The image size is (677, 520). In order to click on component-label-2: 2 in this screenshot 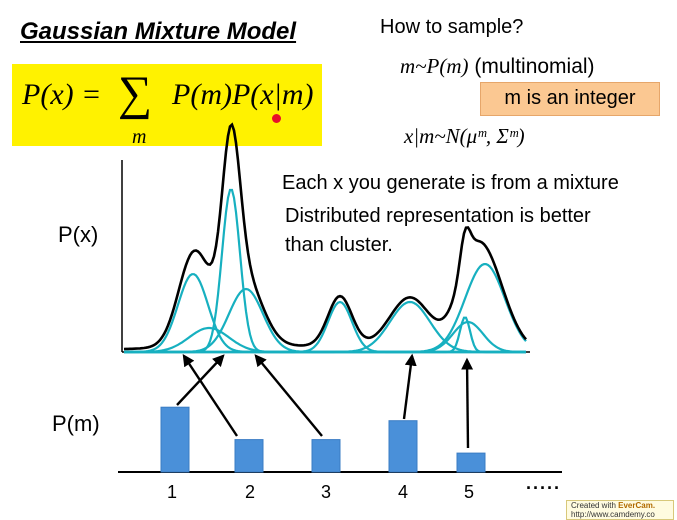, I will do `click(249, 492)`.